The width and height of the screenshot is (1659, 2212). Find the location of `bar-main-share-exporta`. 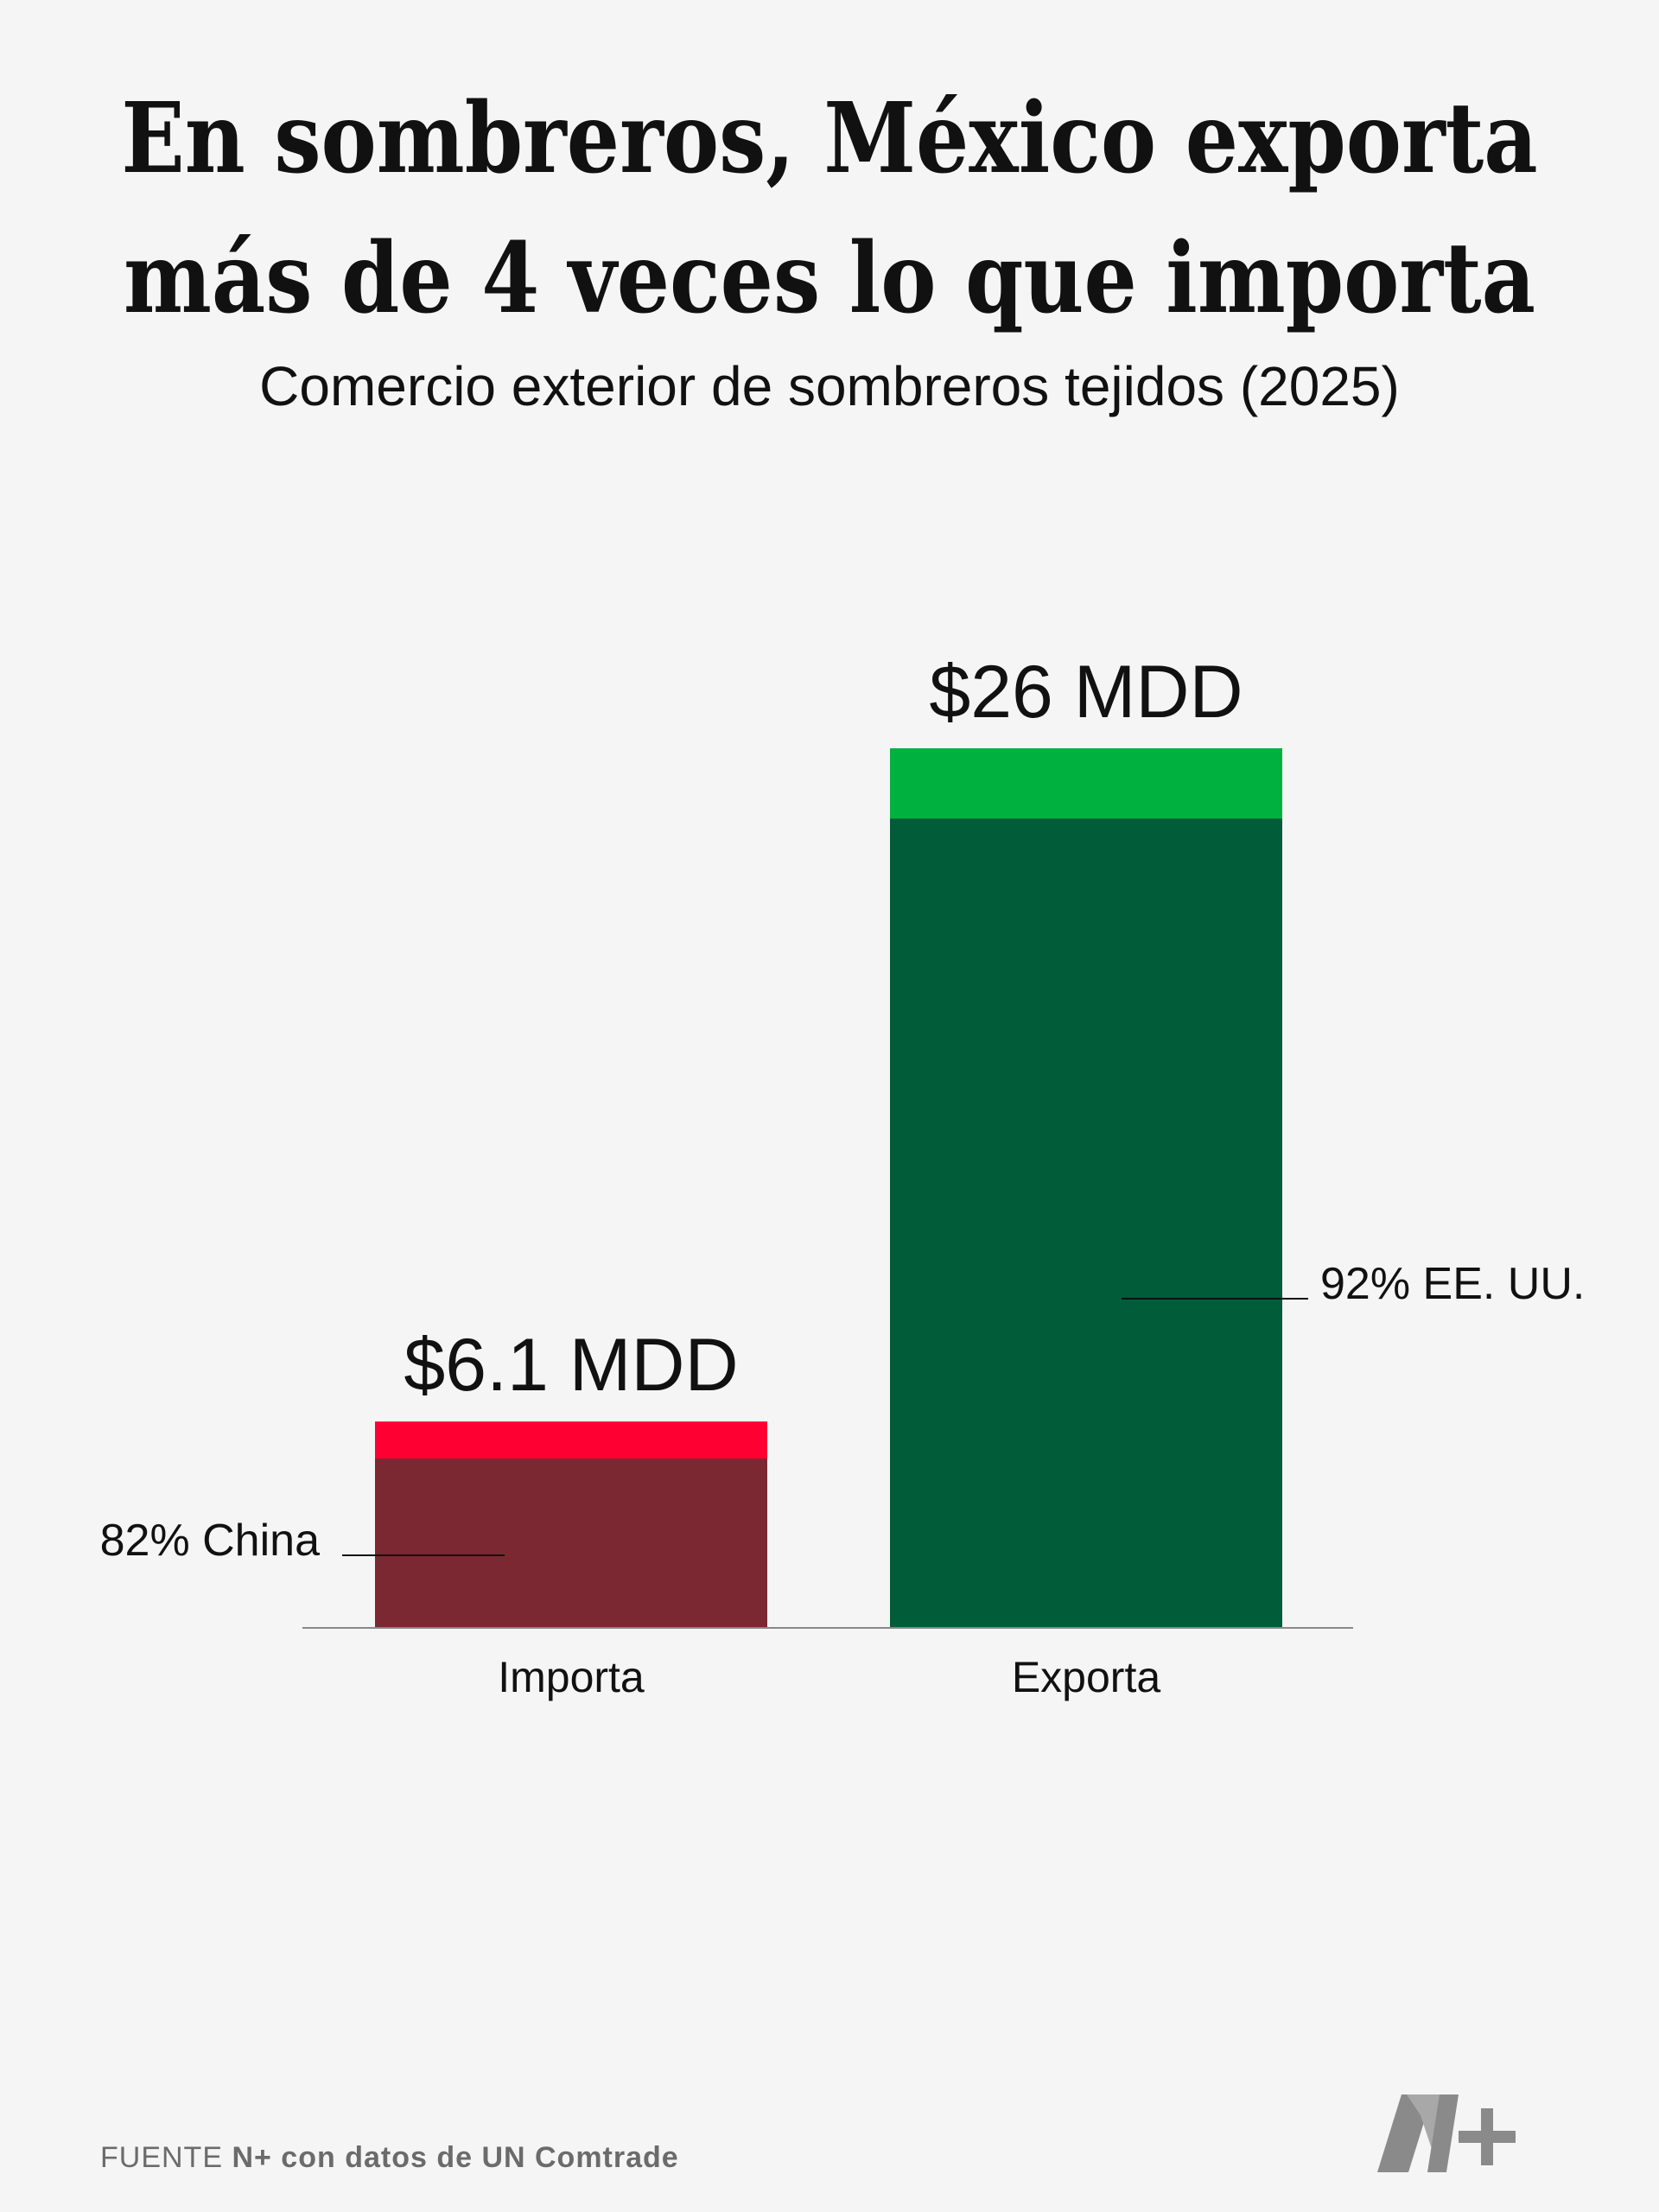

bar-main-share-exporta is located at coordinates (1086, 1223).